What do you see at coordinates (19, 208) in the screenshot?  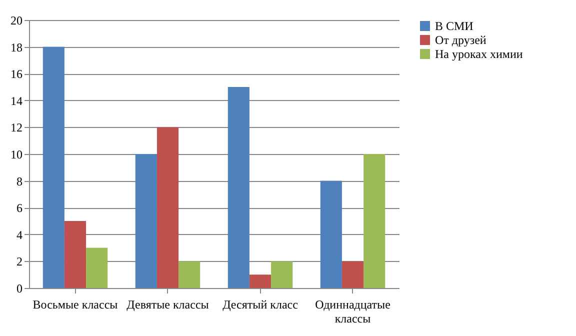 I see `y-tick-label: 6` at bounding box center [19, 208].